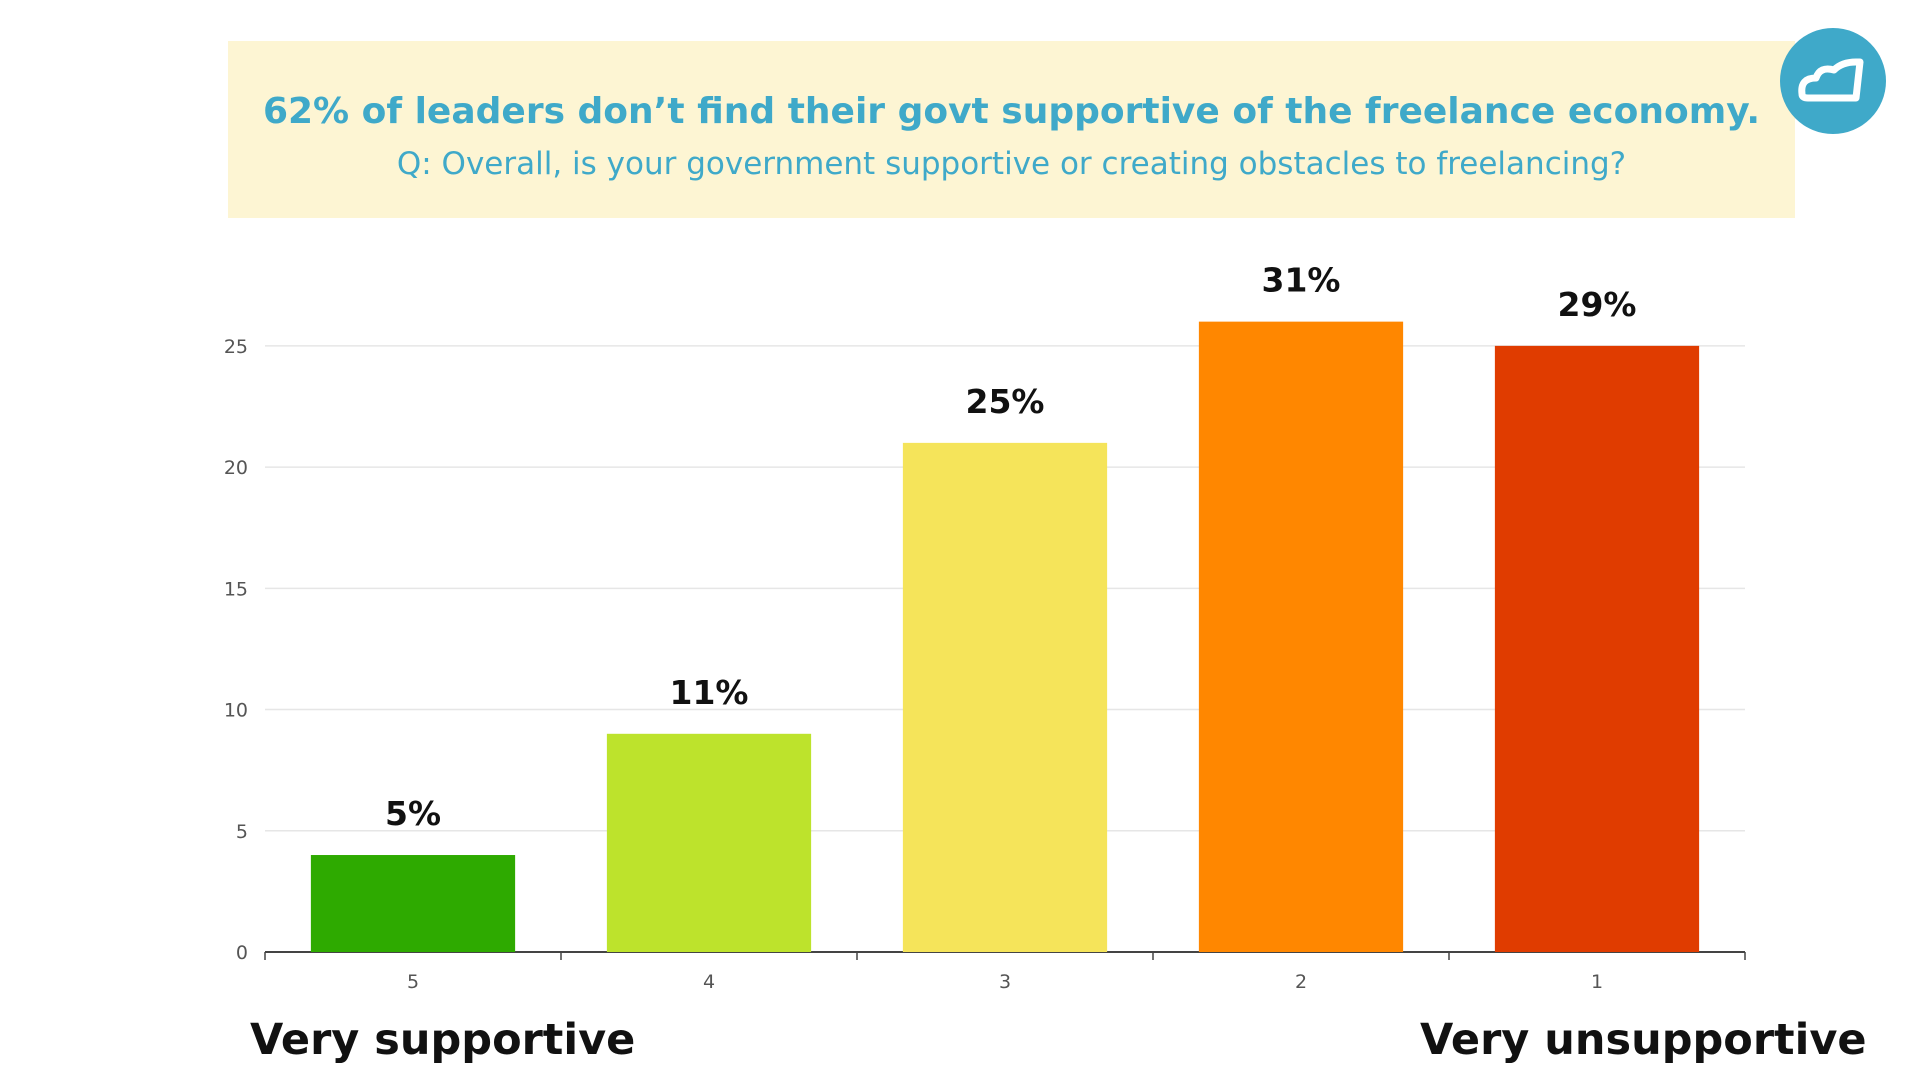  What do you see at coordinates (709, 982) in the screenshot?
I see `x-tick-label: 4` at bounding box center [709, 982].